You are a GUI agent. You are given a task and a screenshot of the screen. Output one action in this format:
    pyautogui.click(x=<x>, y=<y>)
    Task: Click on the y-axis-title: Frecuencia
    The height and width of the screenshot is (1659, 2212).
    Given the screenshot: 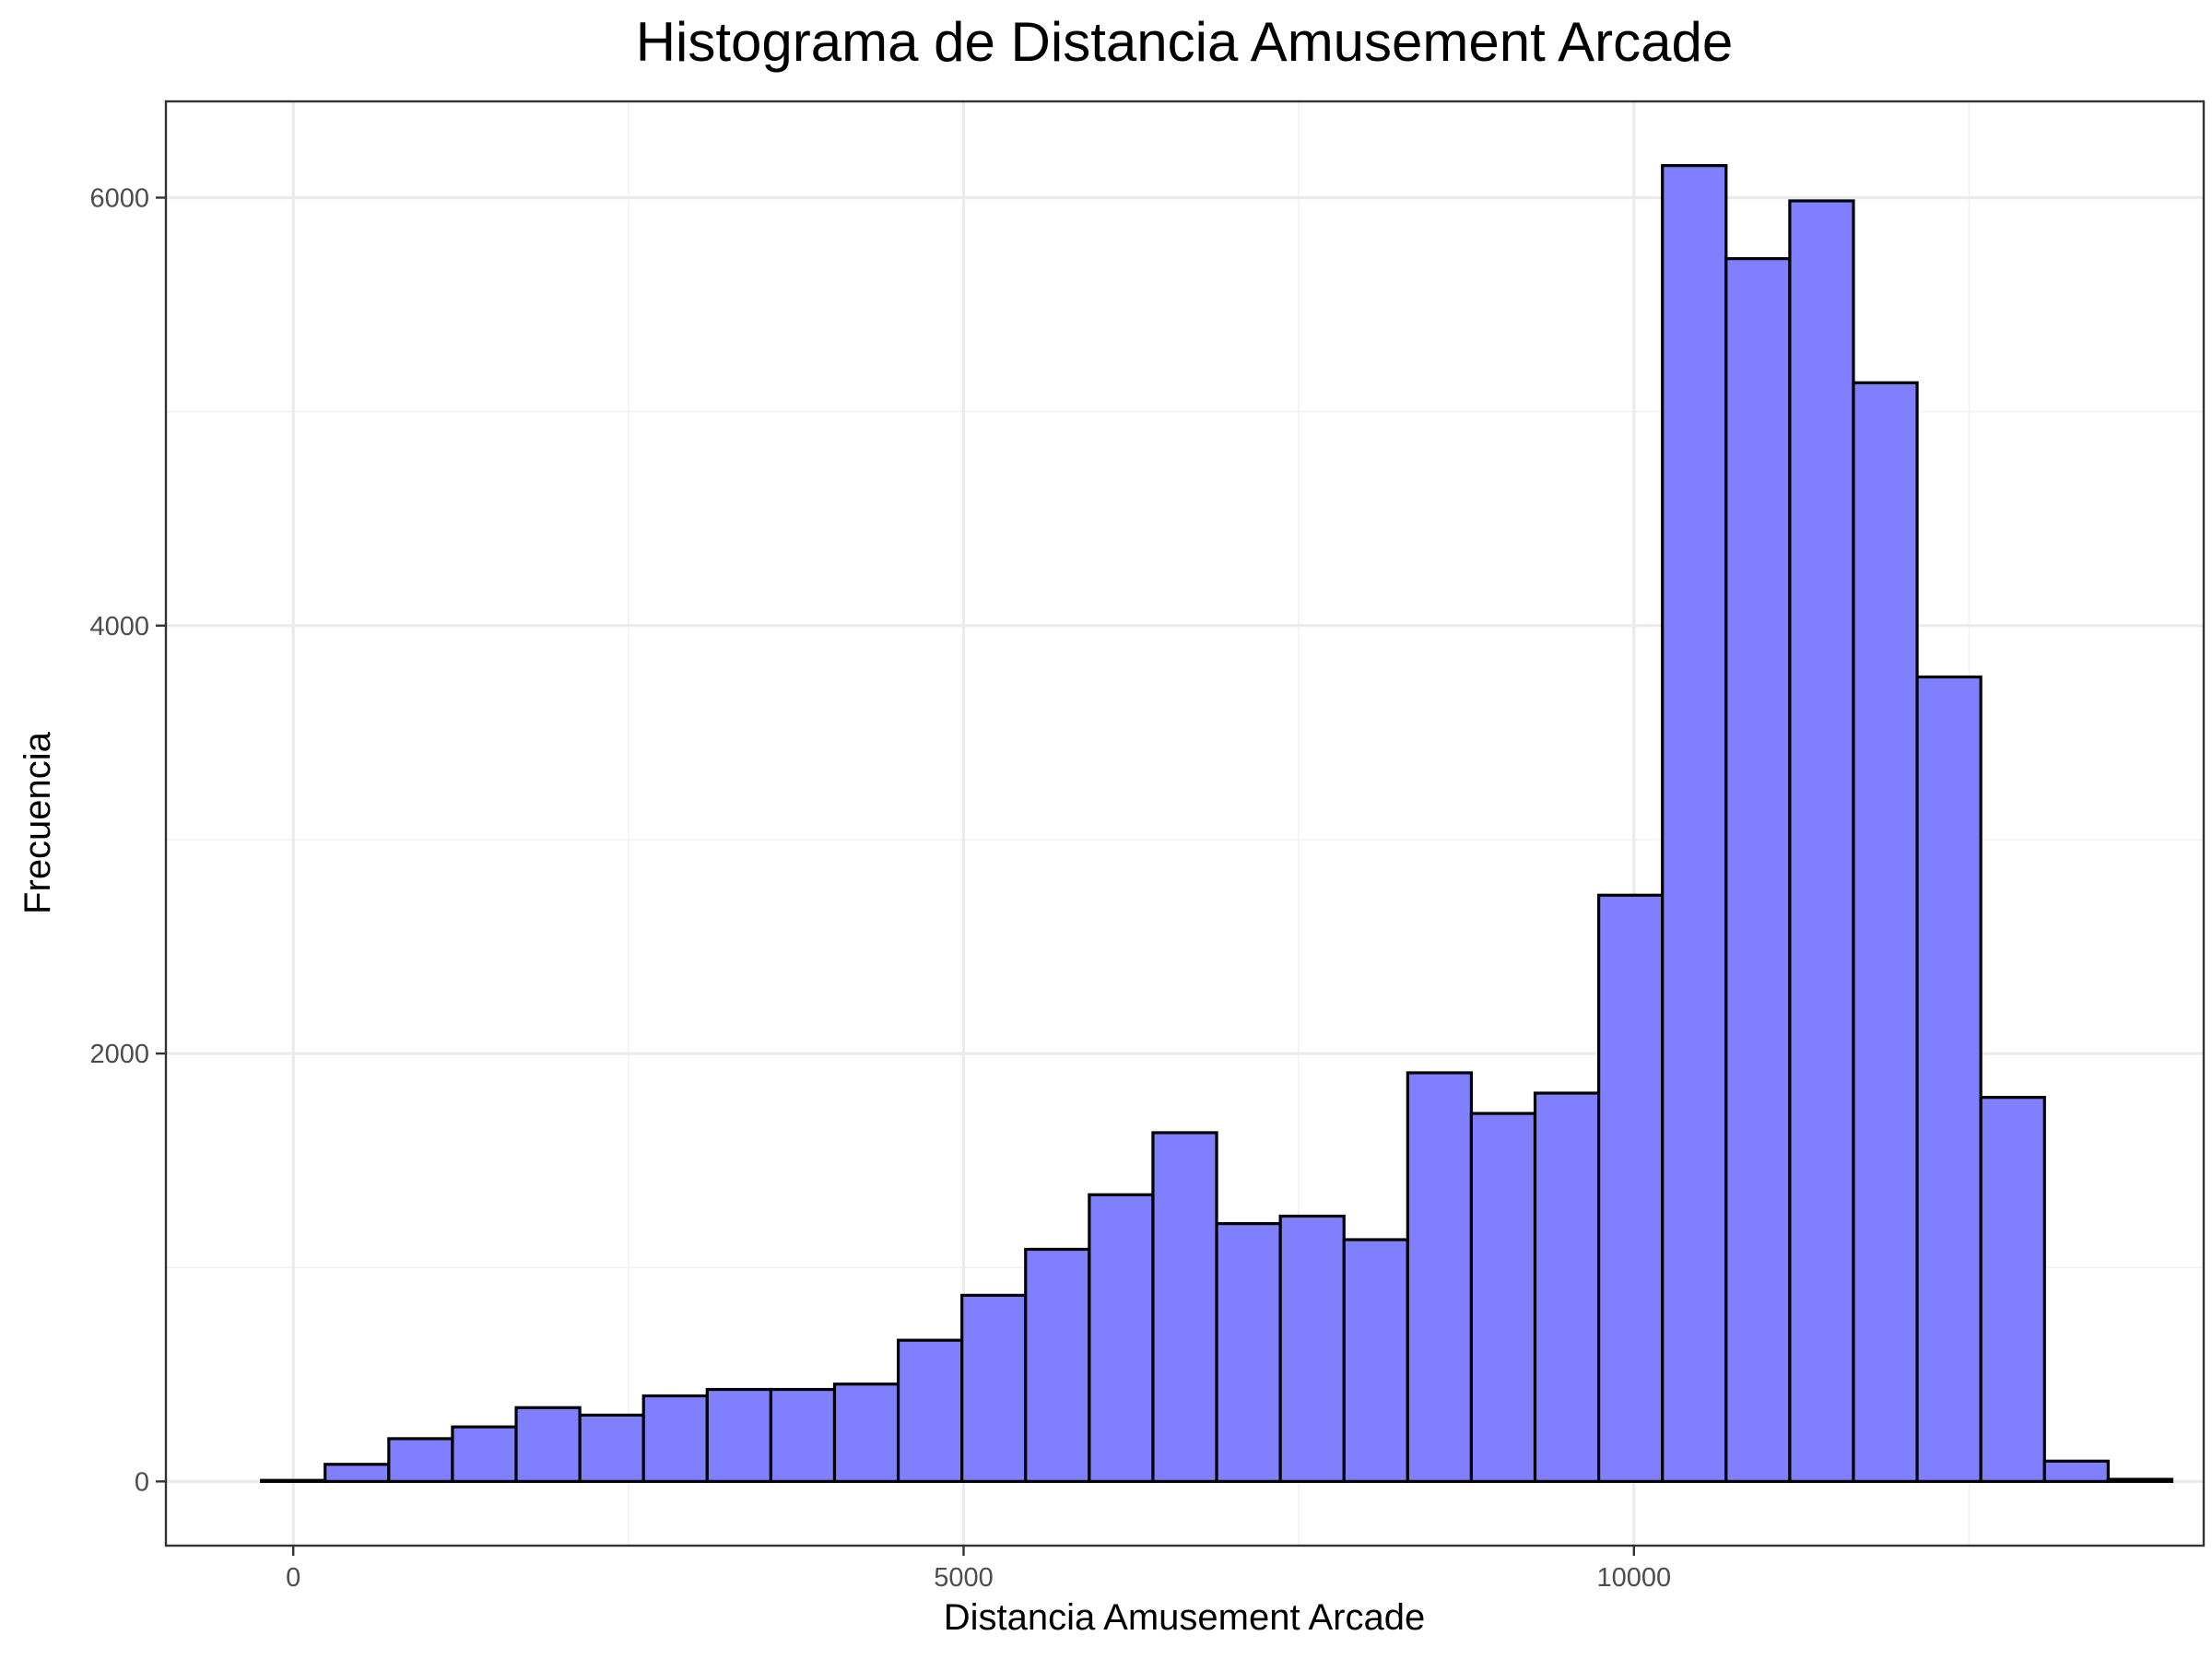 What is the action you would take?
    pyautogui.click(x=38, y=822)
    